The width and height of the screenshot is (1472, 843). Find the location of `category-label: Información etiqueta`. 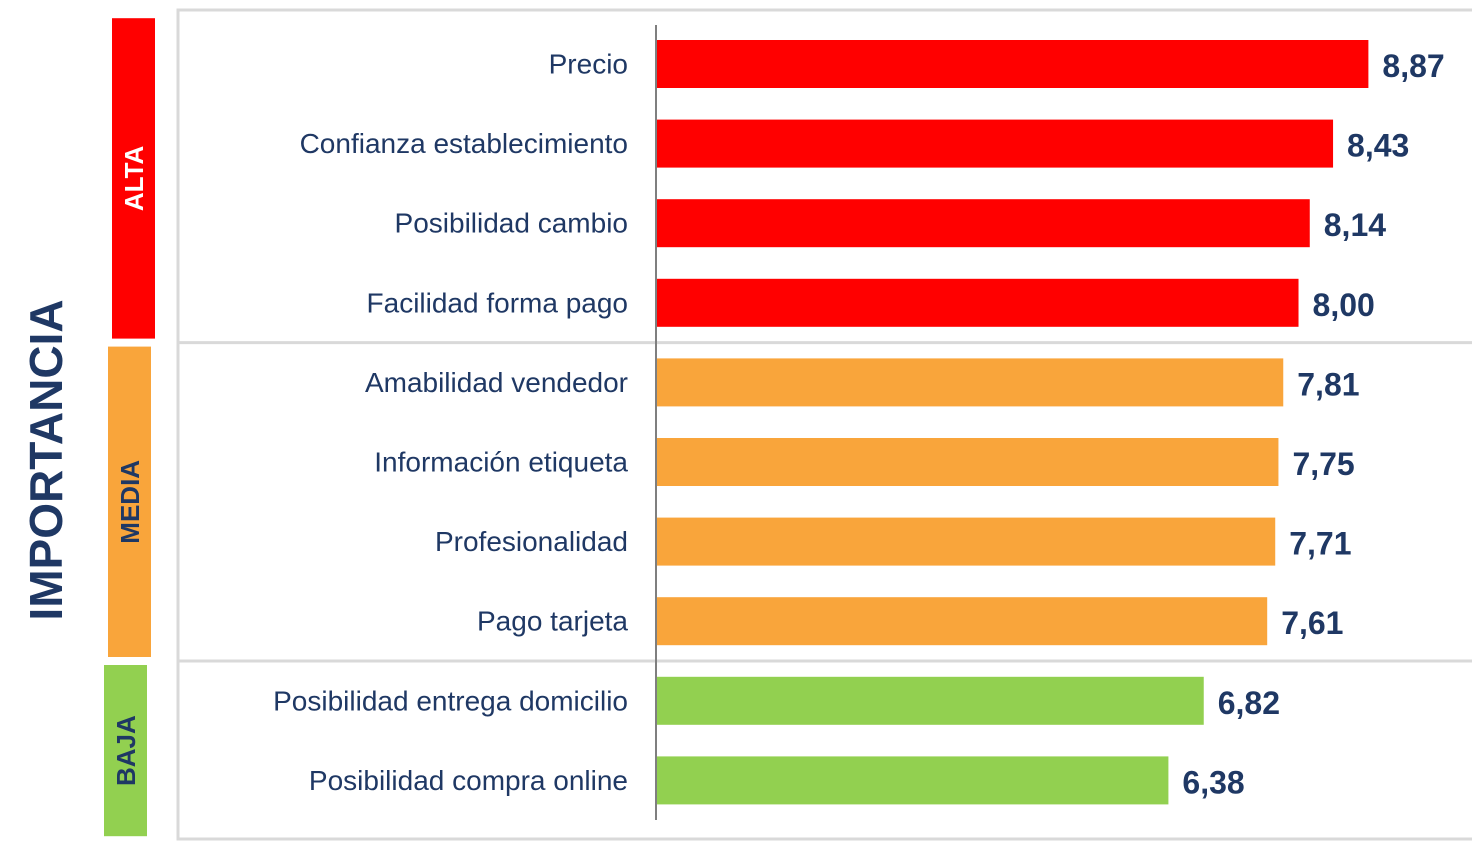

category-label: Información etiqueta is located at coordinates (501, 462).